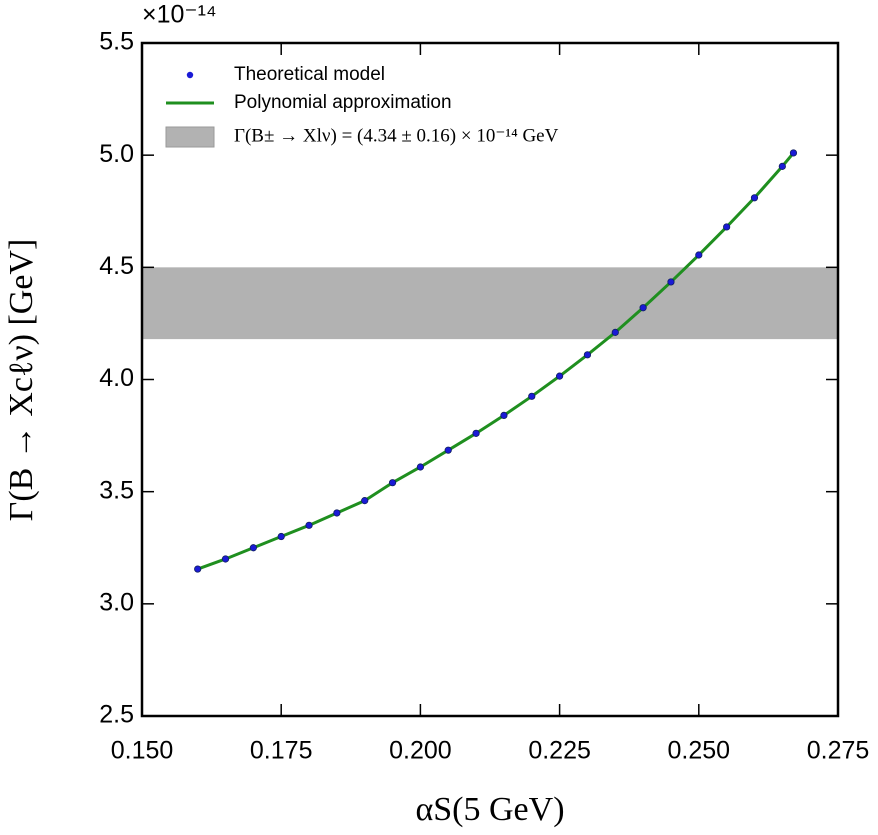 This screenshot has height=835, width=878. Describe the element at coordinates (142, 751) in the screenshot. I see `x-tick-label: 0.150` at that location.